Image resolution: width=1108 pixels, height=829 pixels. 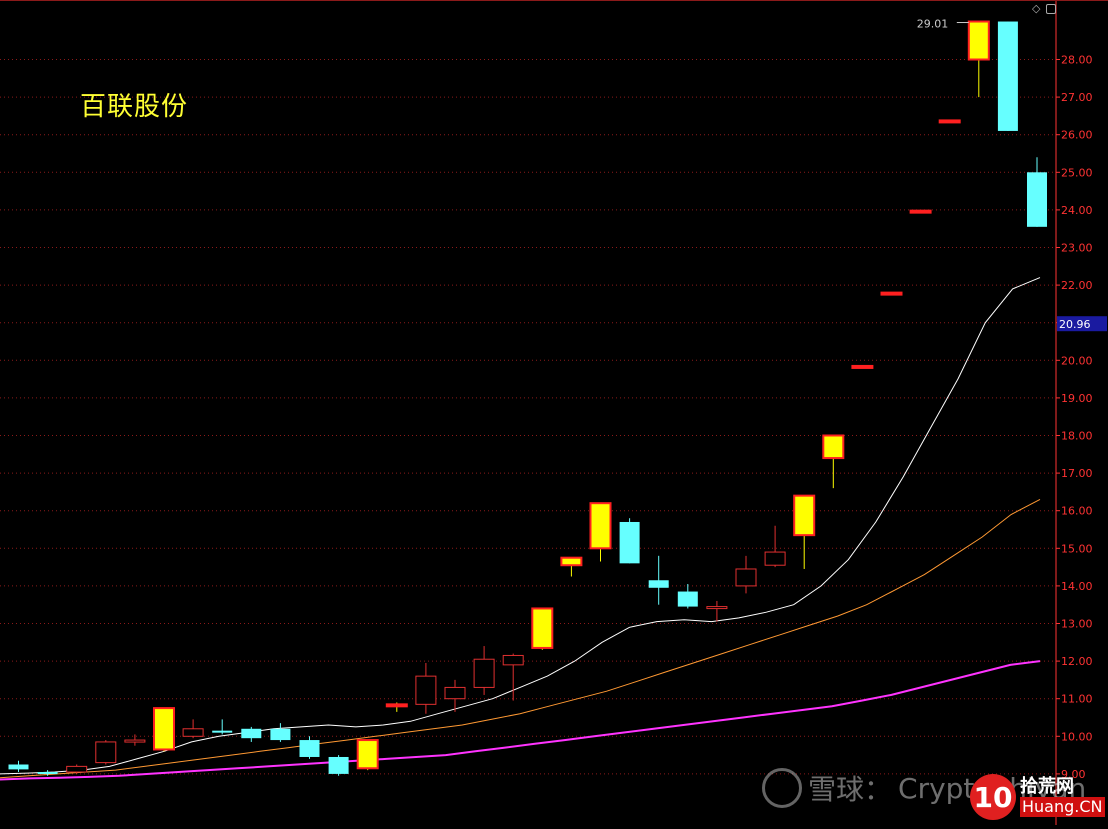 I want to click on stock-title: 百联股份, so click(x=134, y=107).